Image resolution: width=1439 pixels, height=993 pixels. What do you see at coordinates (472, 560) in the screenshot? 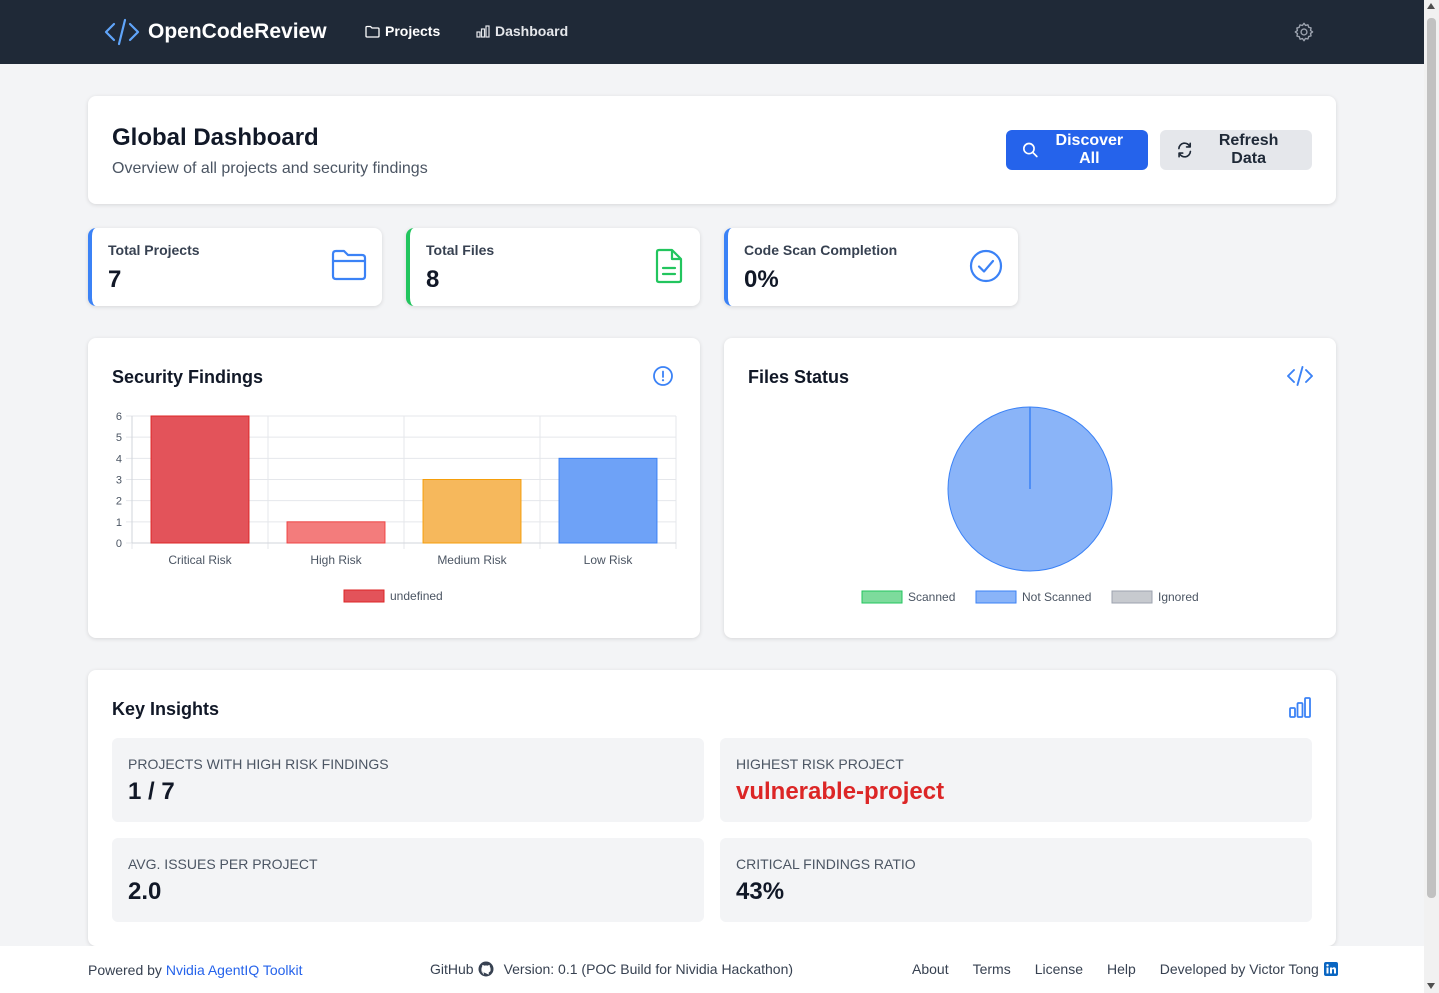
I see `x-tick-label: Medium Risk` at bounding box center [472, 560].